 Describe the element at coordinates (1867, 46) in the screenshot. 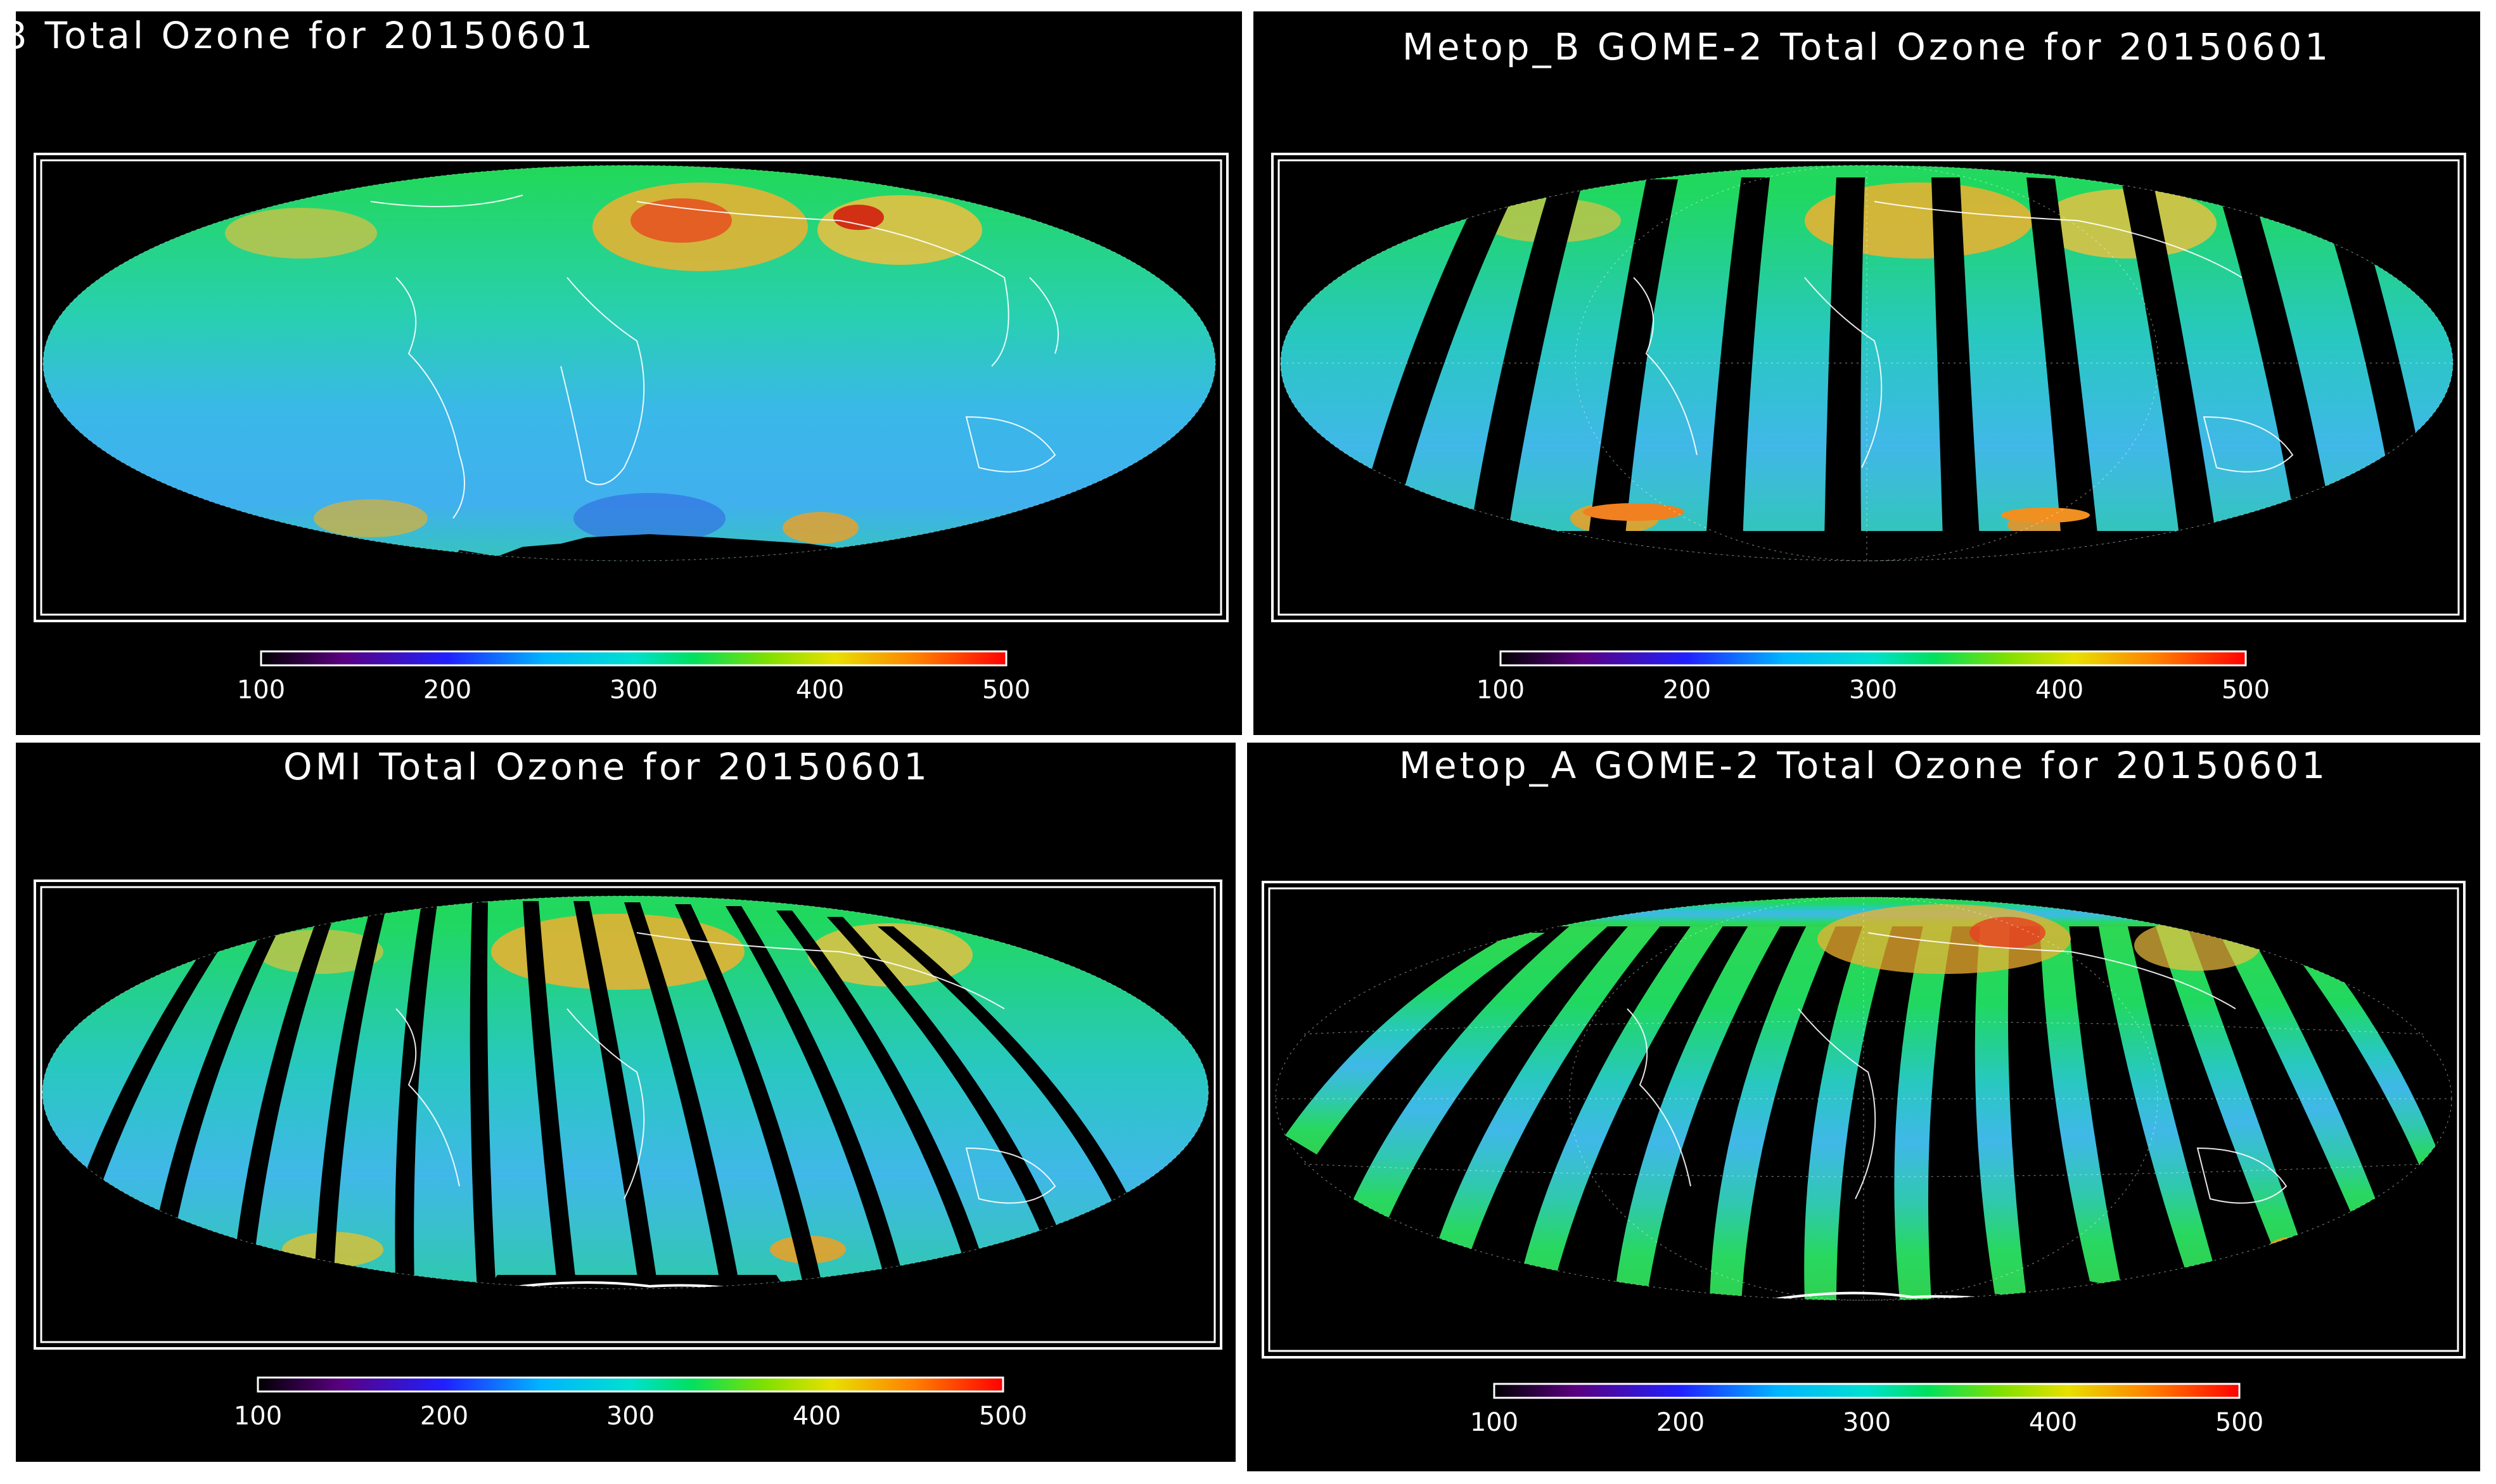

I see `panel-title: Metop_B GOME-2 Total Ozone for 20150601` at that location.